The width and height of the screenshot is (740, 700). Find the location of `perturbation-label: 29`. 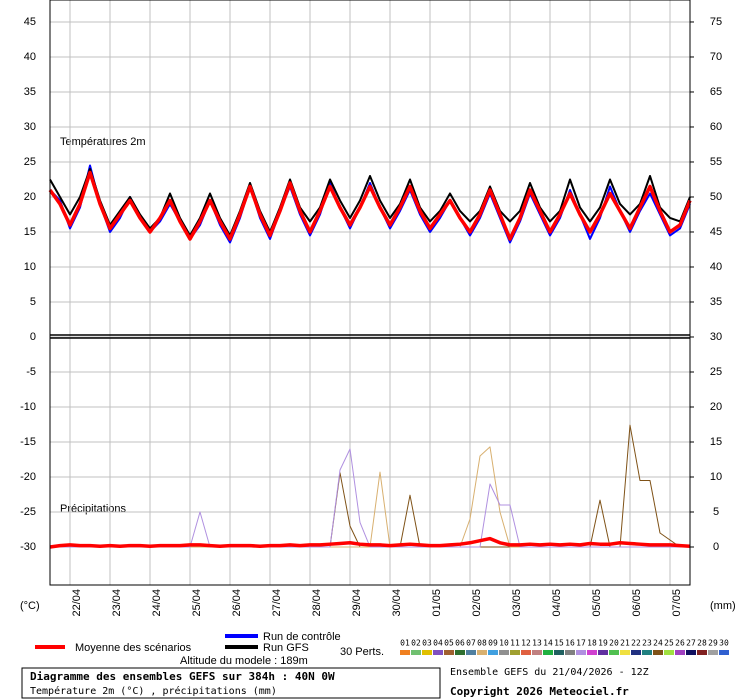

perturbation-label: 29 is located at coordinates (713, 643).